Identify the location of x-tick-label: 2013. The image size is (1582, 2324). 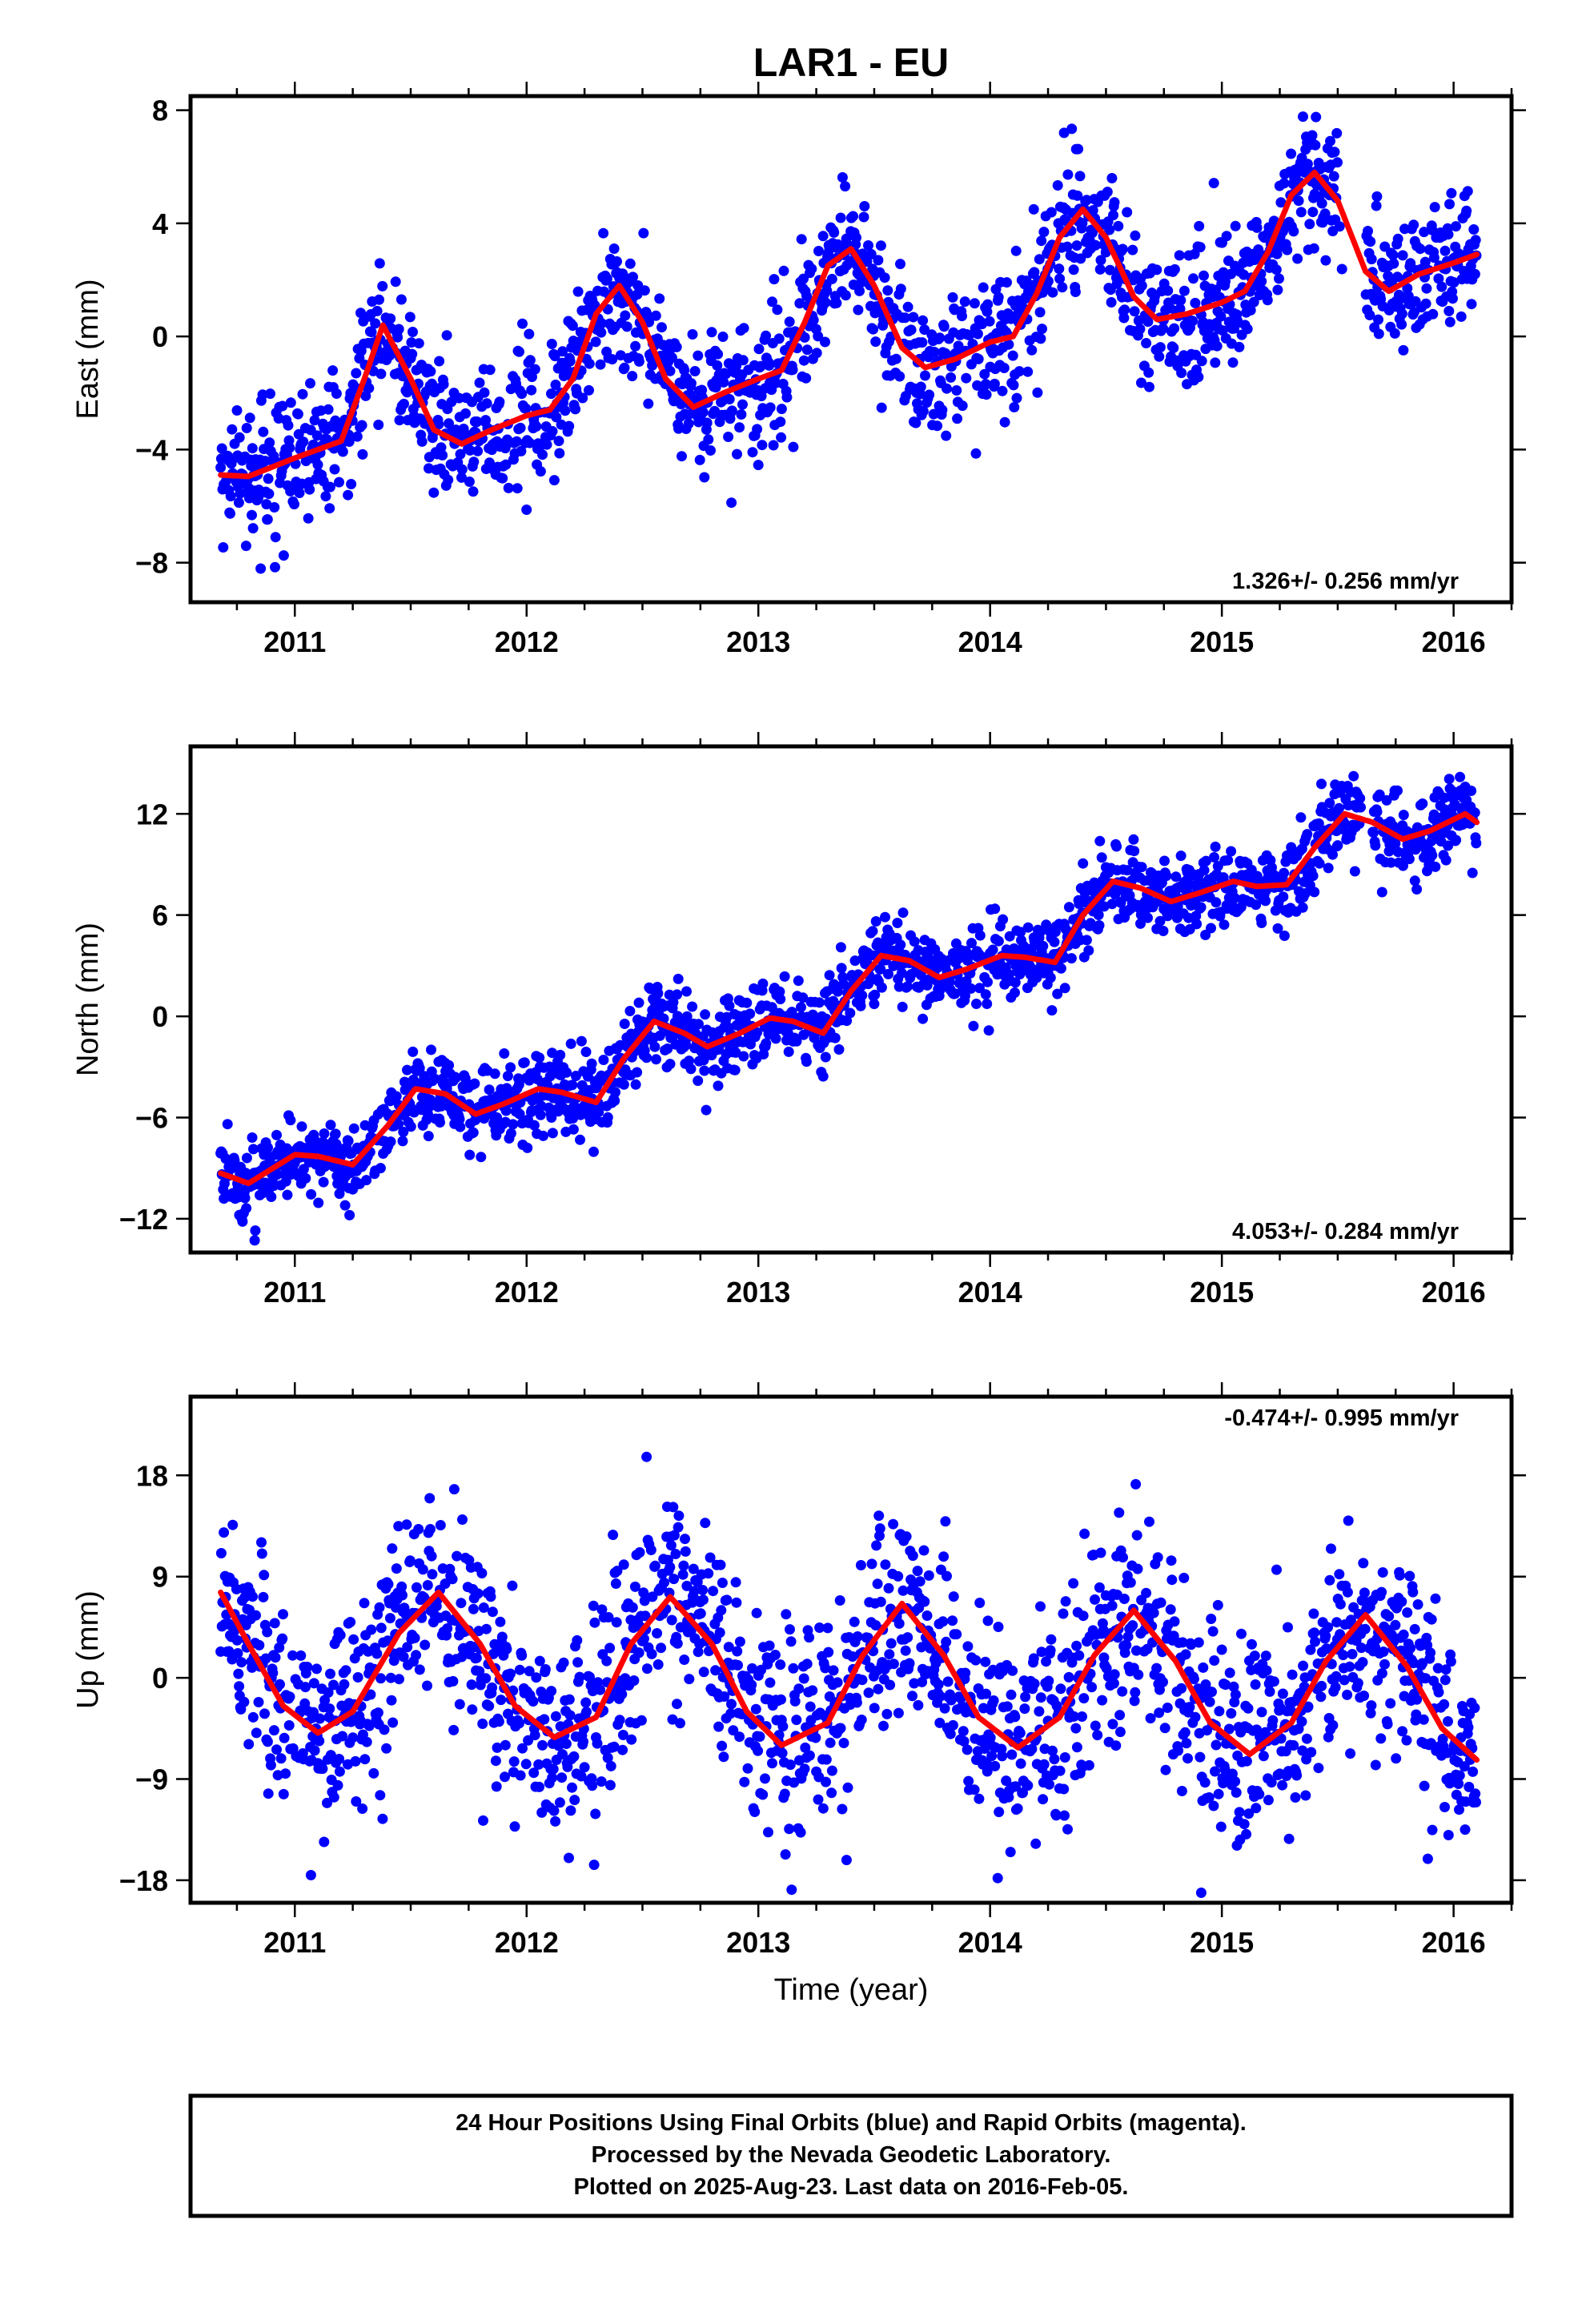
(758, 1942).